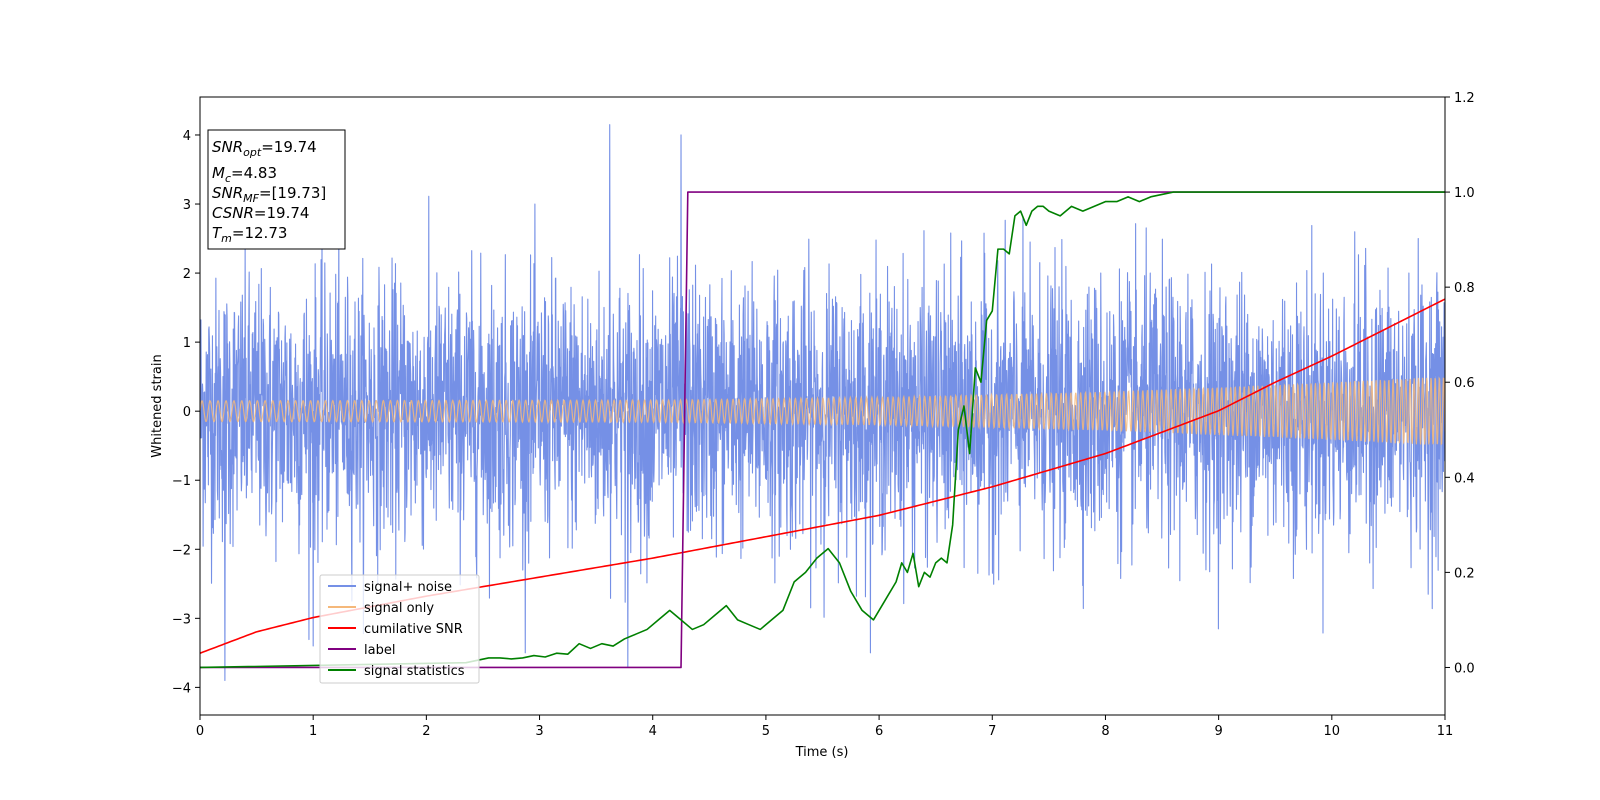  What do you see at coordinates (157, 405) in the screenshot?
I see `y-axis-label: Whitened strain` at bounding box center [157, 405].